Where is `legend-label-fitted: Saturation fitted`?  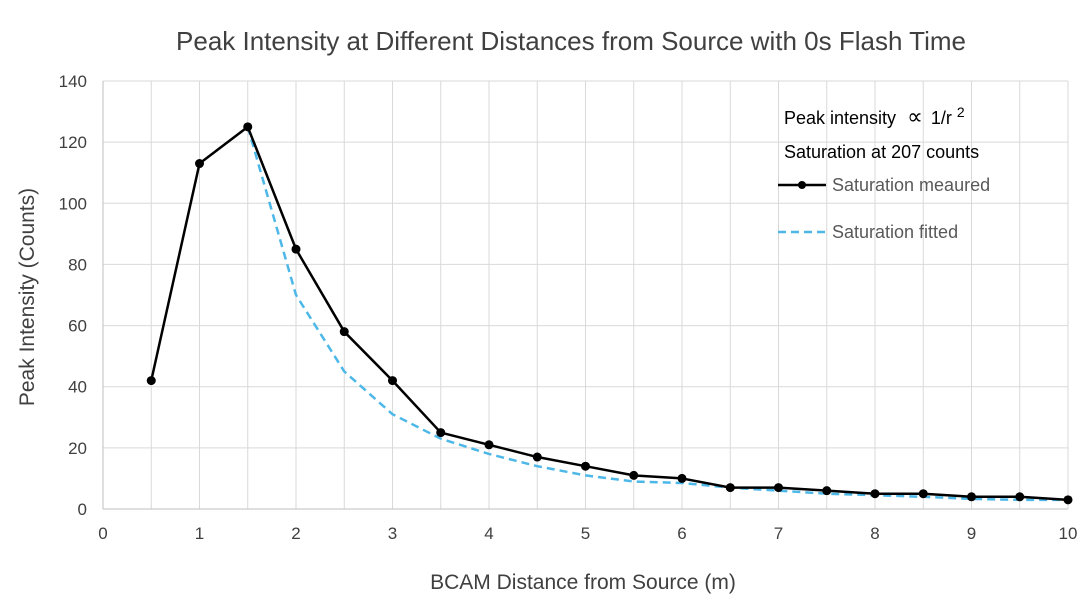
legend-label-fitted: Saturation fitted is located at coordinates (895, 232).